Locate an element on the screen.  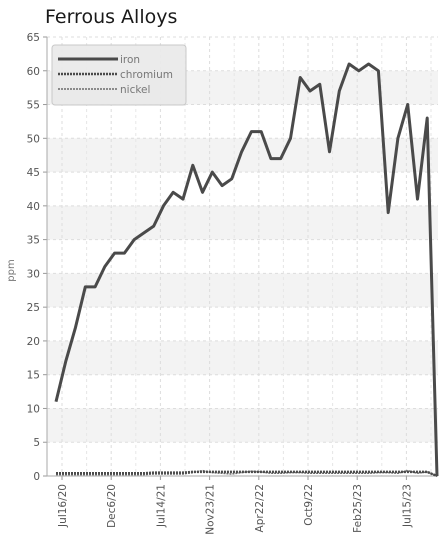
y-tick-label: 20 is located at coordinates (33, 342).